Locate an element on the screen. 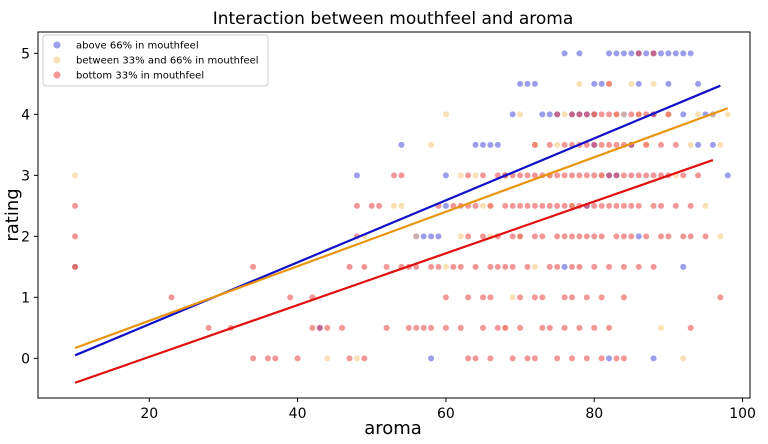  legend-box is located at coordinates (155, 60).